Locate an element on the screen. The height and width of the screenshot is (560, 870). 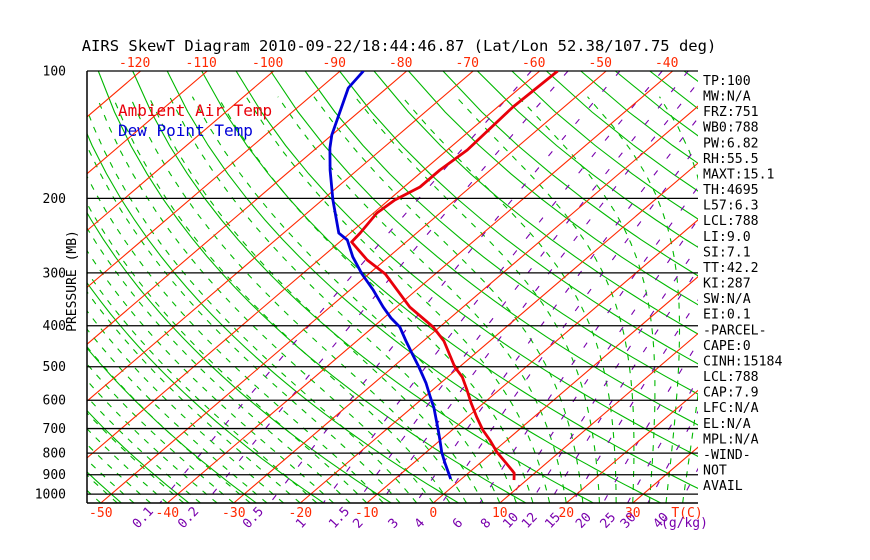
bottom-axis-tick-label: 0 is located at coordinates (433, 513).